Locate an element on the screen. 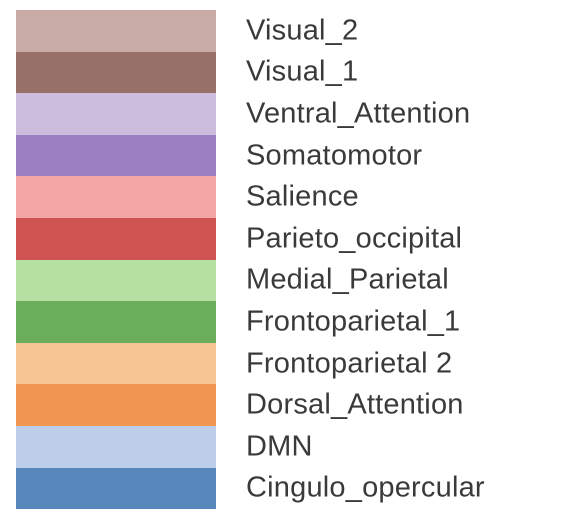  legend-entry: Dorsal_Attention is located at coordinates (293, 405).